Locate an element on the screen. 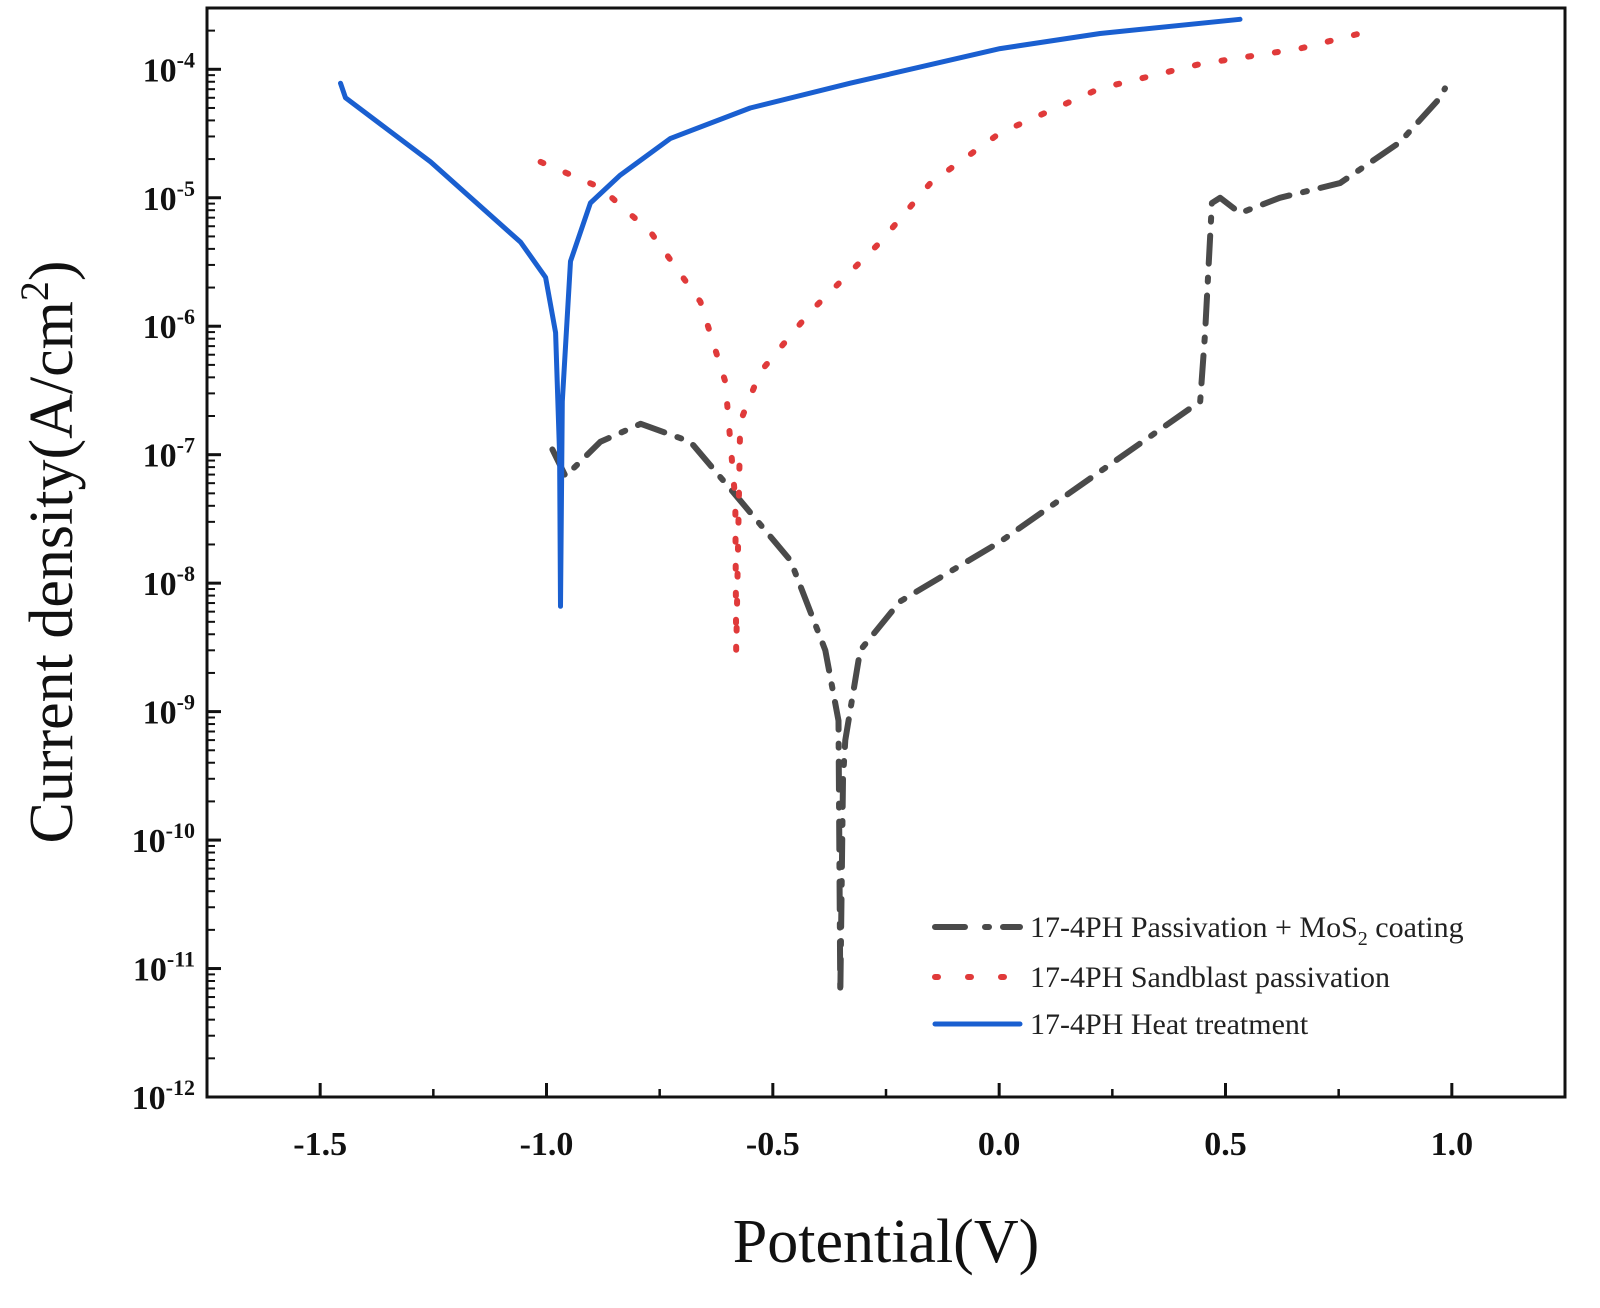  y-tick-label: 10⁻⁵ is located at coordinates (169, 197).